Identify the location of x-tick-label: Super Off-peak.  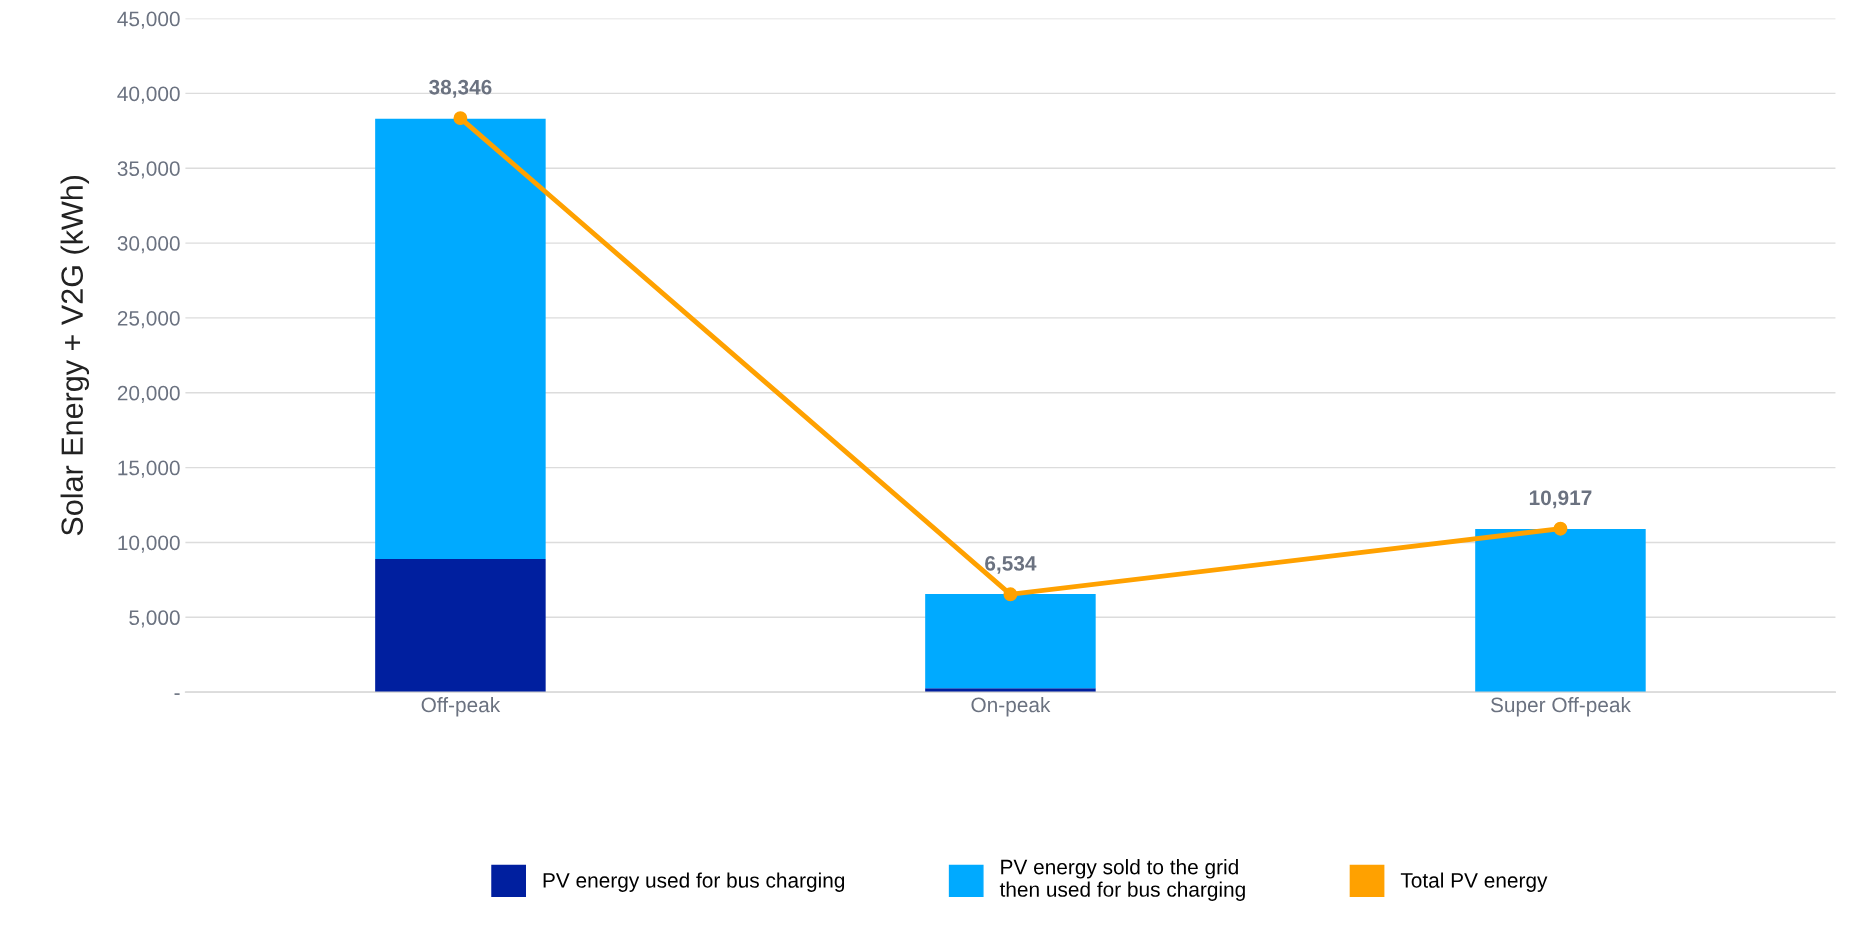
(1560, 706).